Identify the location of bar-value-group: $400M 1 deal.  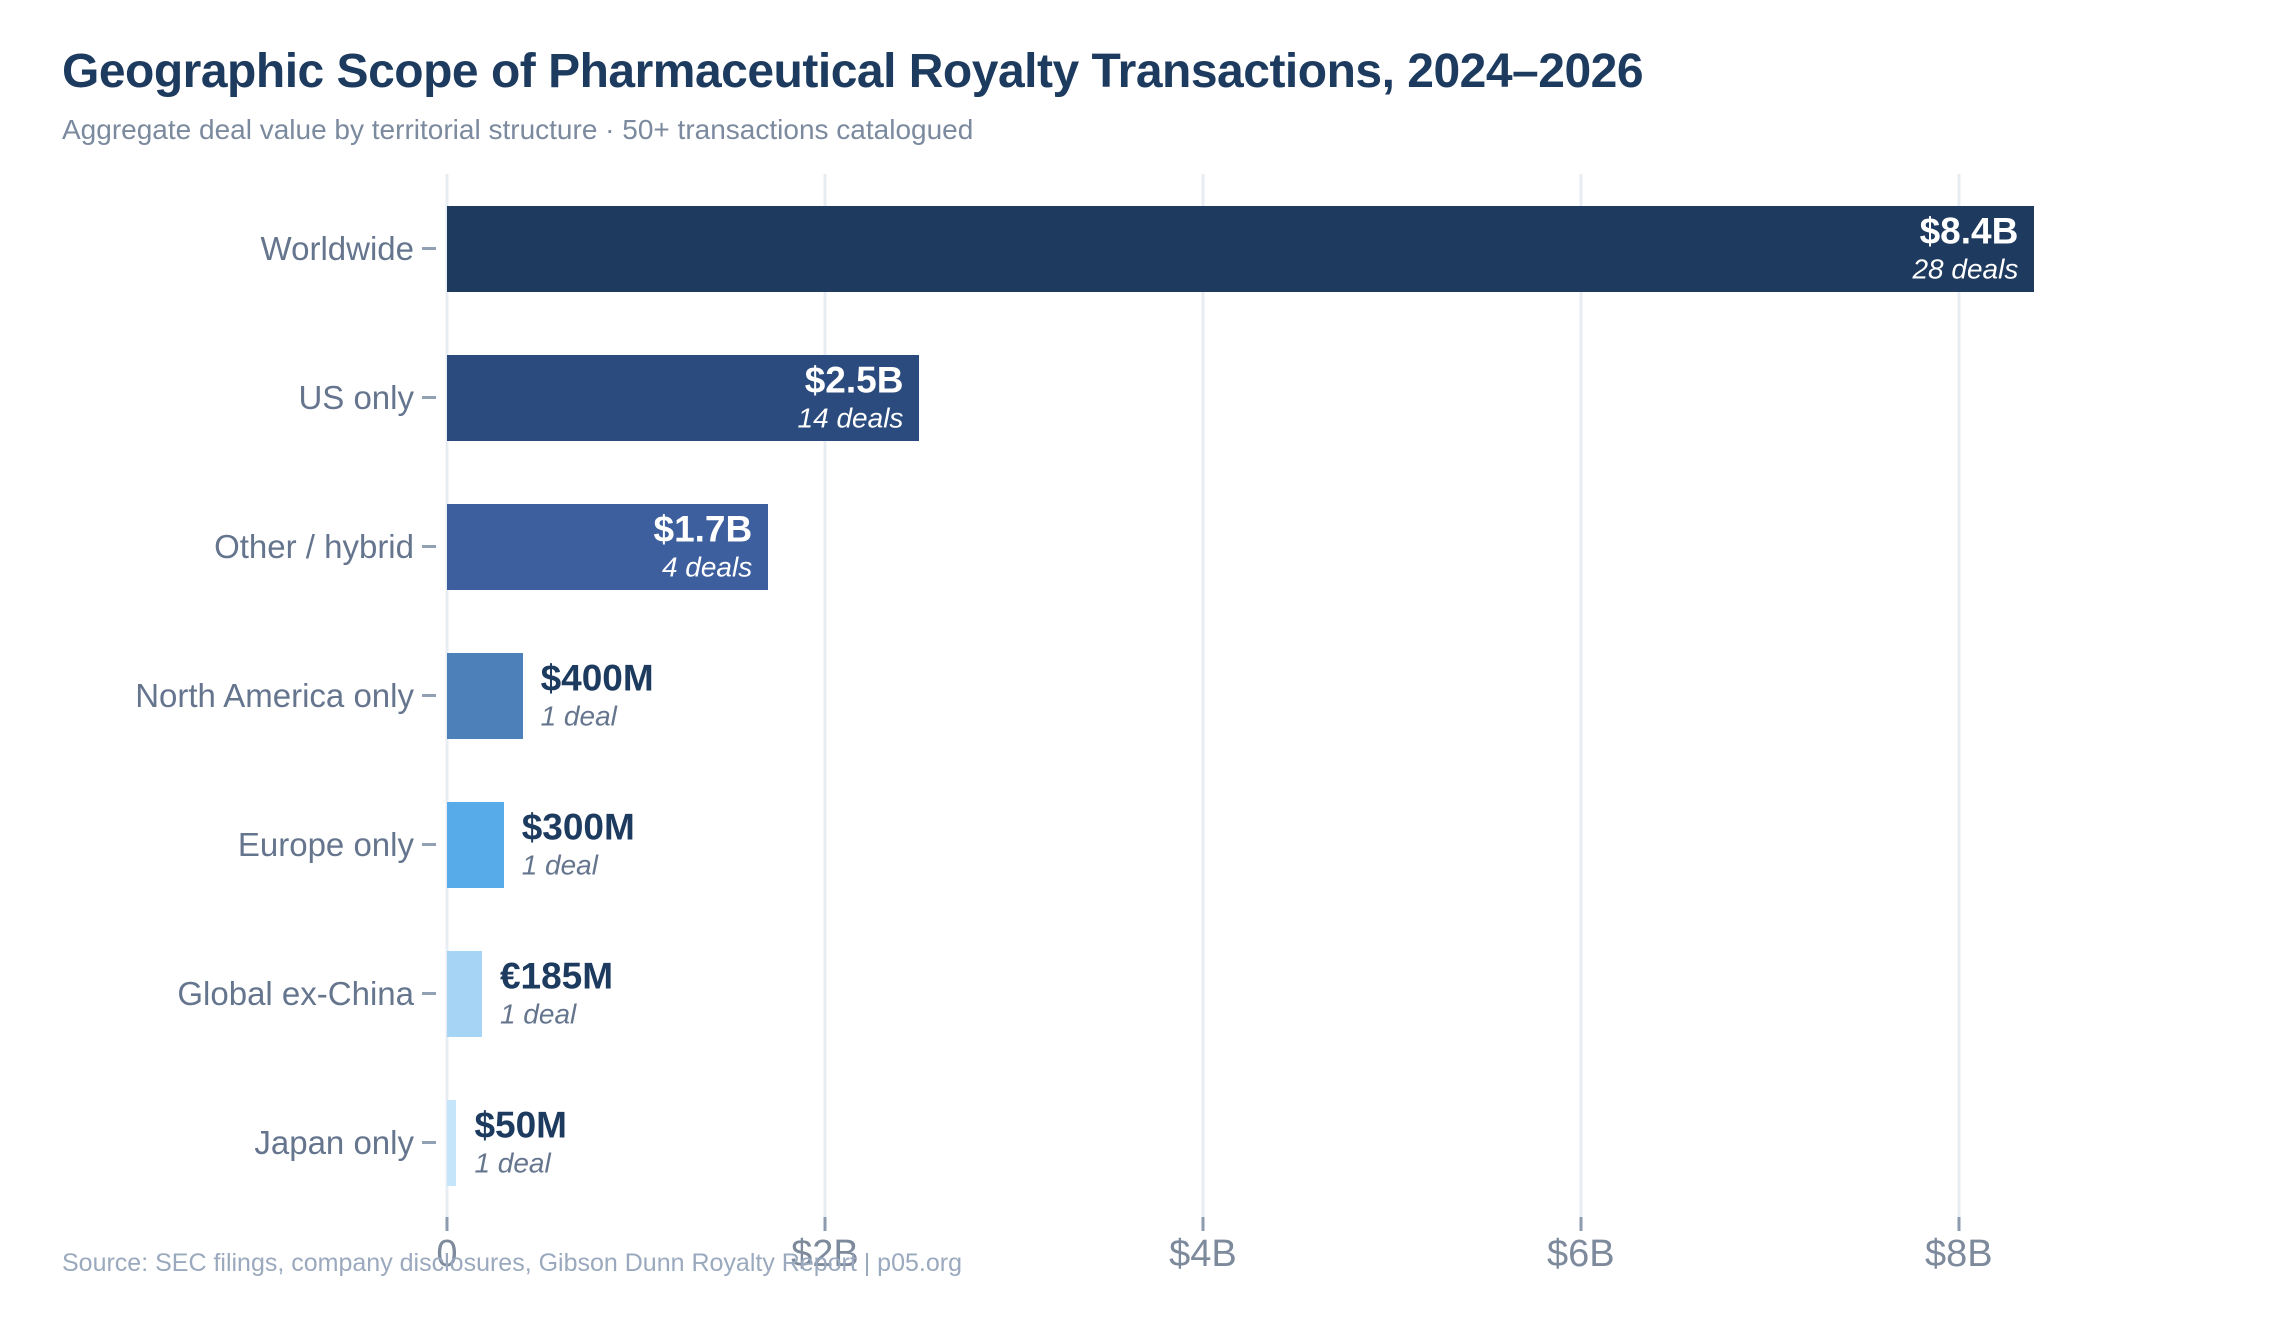
(597, 694).